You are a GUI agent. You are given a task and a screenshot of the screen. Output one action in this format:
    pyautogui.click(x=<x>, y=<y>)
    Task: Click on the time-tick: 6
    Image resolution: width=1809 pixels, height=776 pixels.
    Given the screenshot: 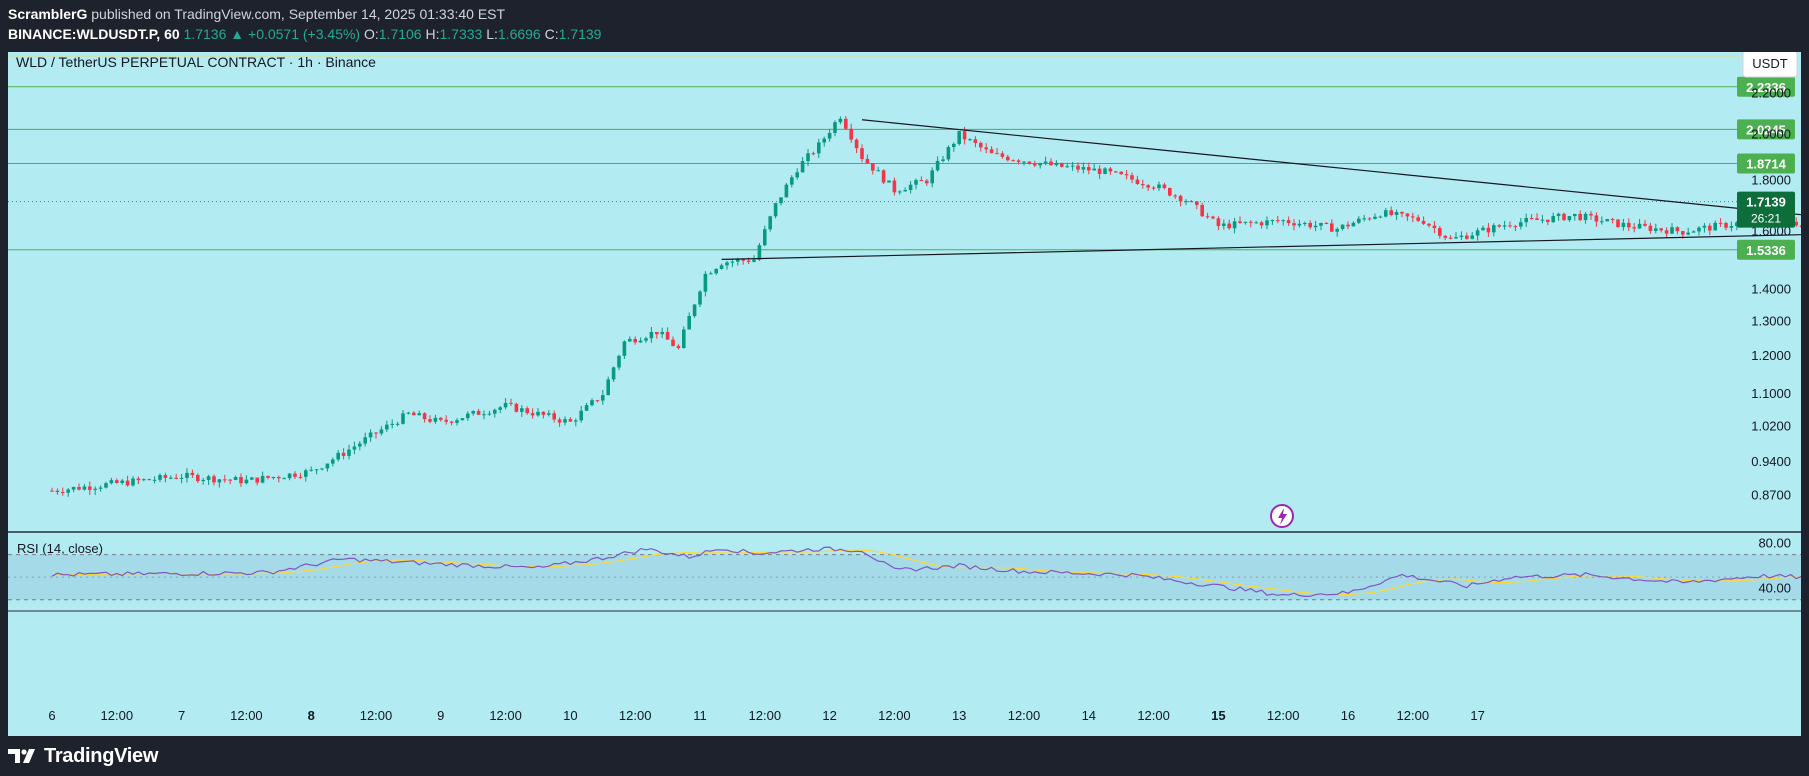 What is the action you would take?
    pyautogui.click(x=51, y=715)
    